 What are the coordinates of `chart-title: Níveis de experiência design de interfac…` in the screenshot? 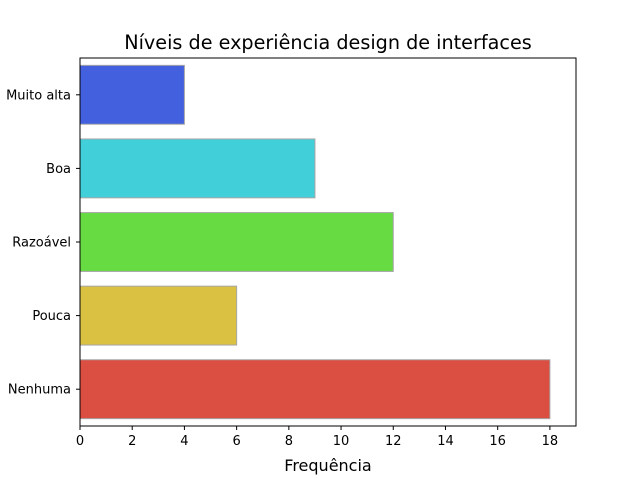 It's located at (328, 42).